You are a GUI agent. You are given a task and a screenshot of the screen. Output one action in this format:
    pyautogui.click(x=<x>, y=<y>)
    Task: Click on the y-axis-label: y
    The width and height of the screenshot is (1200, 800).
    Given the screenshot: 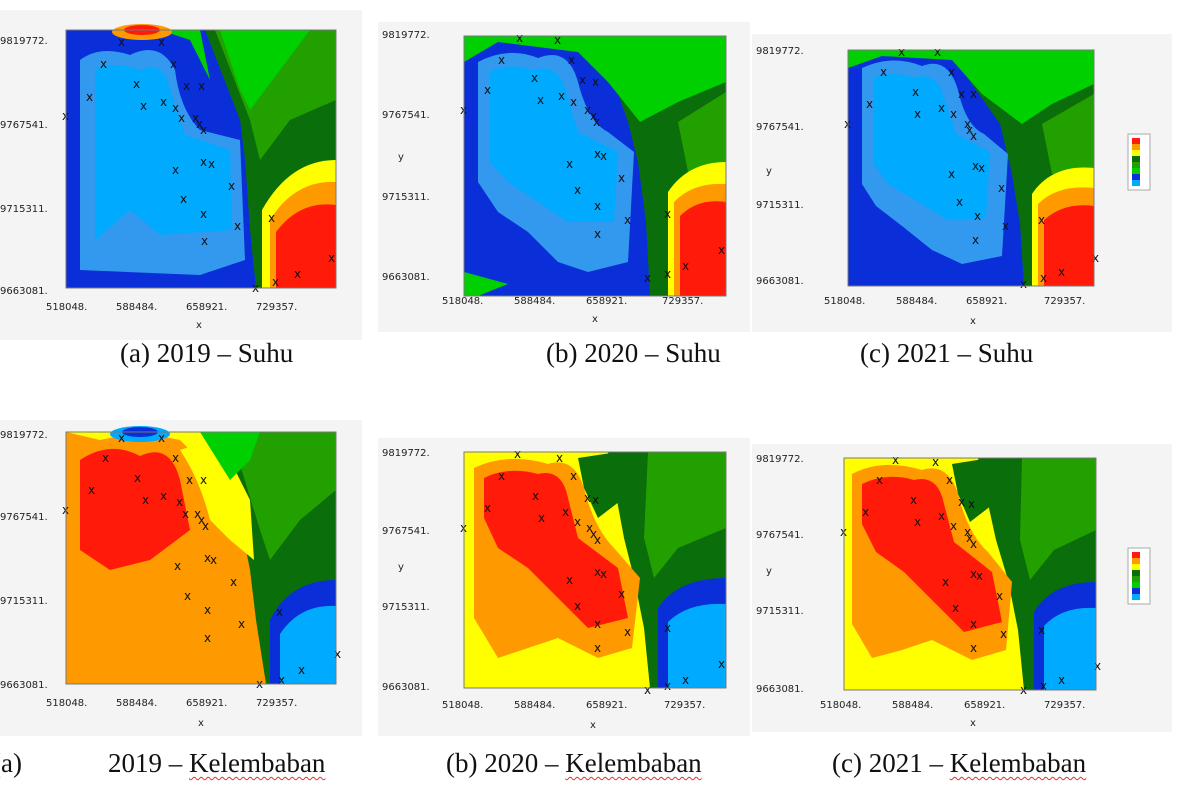 What is the action you would take?
    pyautogui.click(x=401, y=567)
    